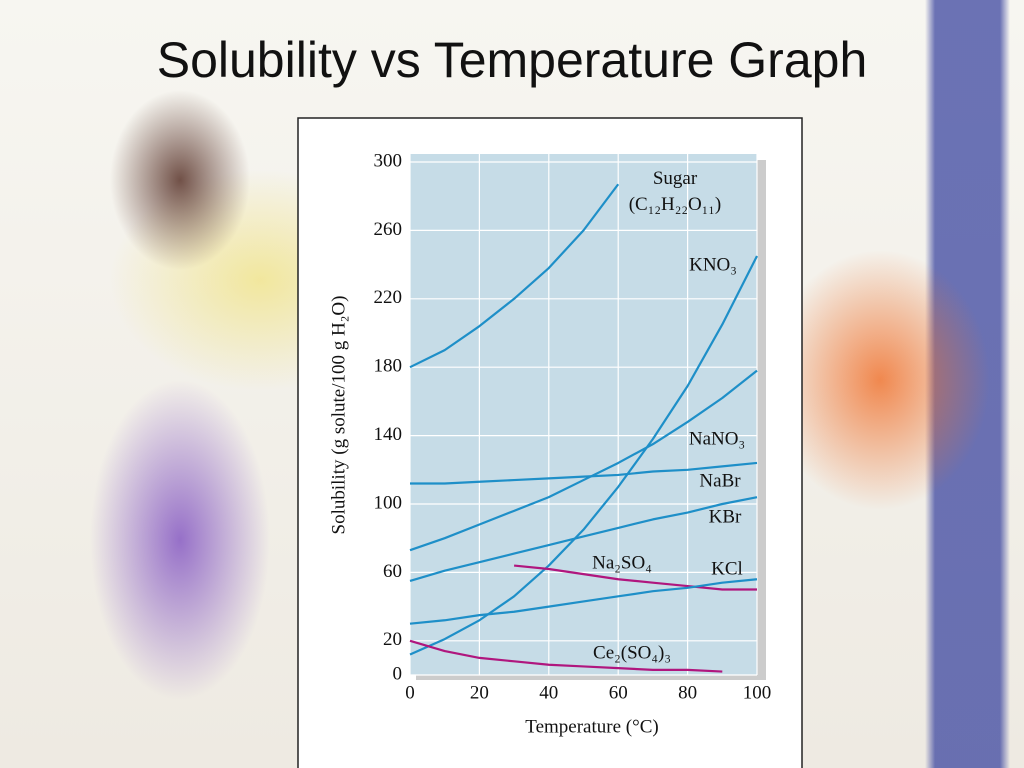 The width and height of the screenshot is (1024, 768). What do you see at coordinates (388, 502) in the screenshot?
I see `y-tick-label: 100` at bounding box center [388, 502].